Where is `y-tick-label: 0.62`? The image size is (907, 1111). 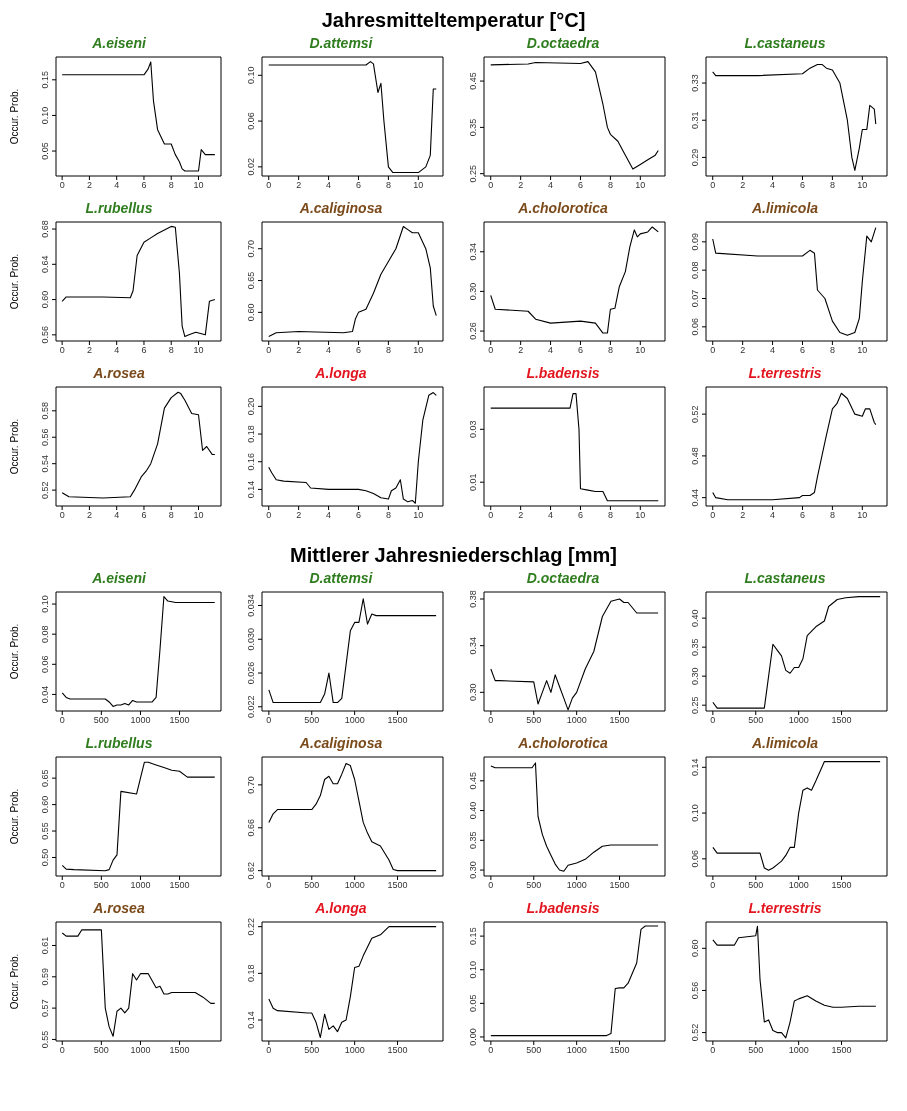 y-tick-label: 0.62 is located at coordinates (251, 870).